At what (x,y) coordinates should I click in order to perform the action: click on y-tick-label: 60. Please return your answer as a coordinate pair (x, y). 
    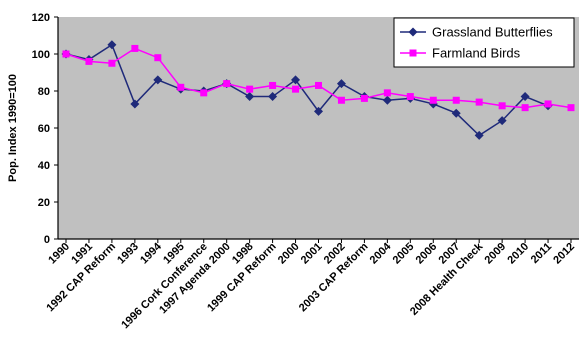
    Looking at the image, I should click on (44, 129).